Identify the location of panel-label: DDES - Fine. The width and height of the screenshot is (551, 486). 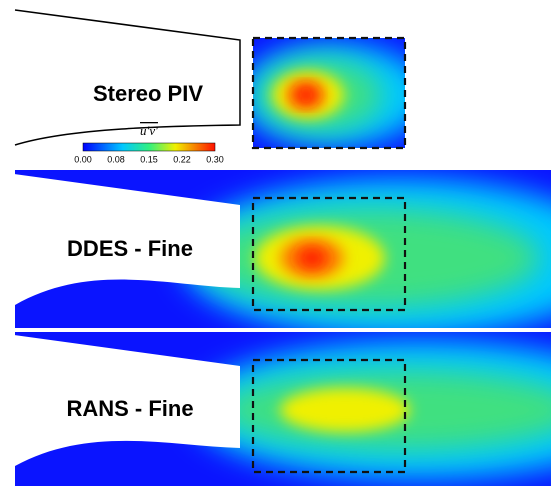
(130, 248).